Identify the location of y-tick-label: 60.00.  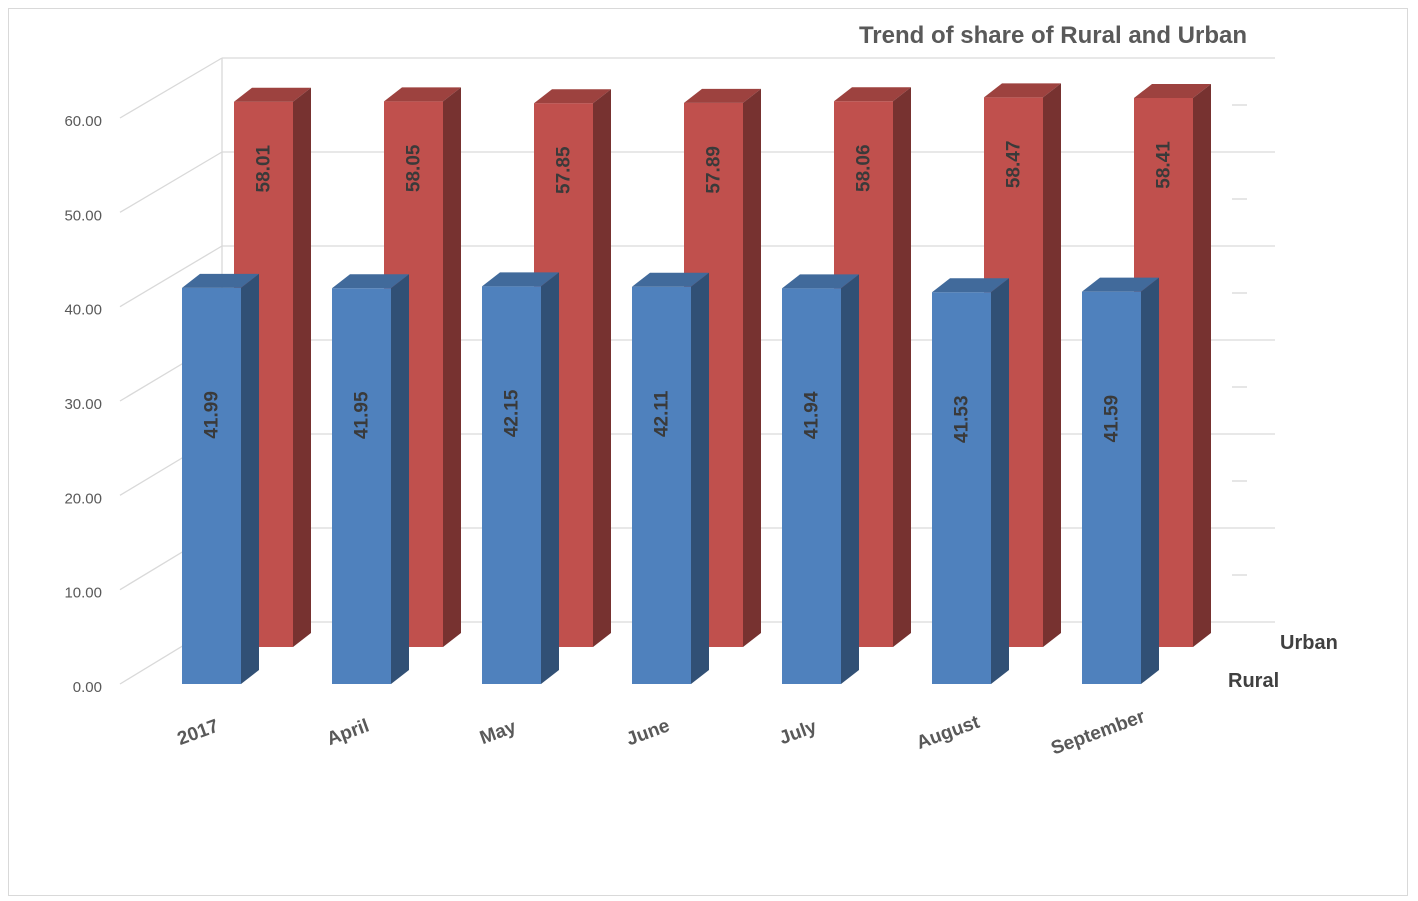
(83, 121).